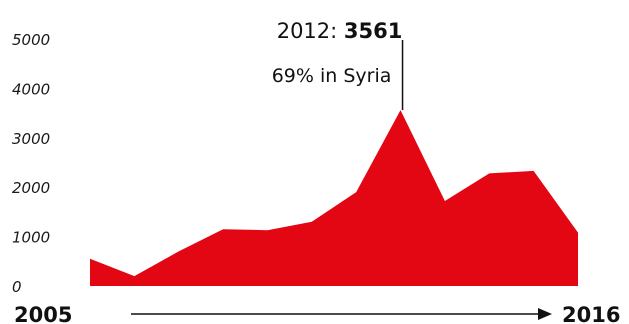 The image size is (629, 324). Describe the element at coordinates (332, 76) in the screenshot. I see `annotation-note: 69% in Syria` at that location.